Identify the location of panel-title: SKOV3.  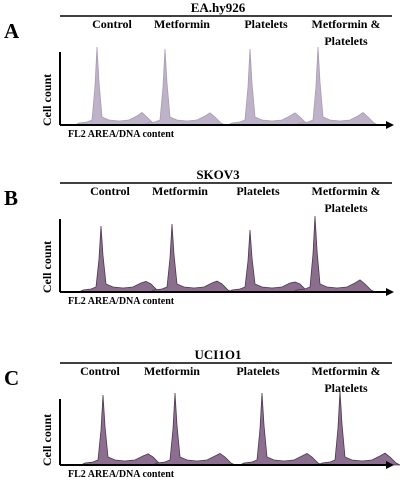
(218, 174).